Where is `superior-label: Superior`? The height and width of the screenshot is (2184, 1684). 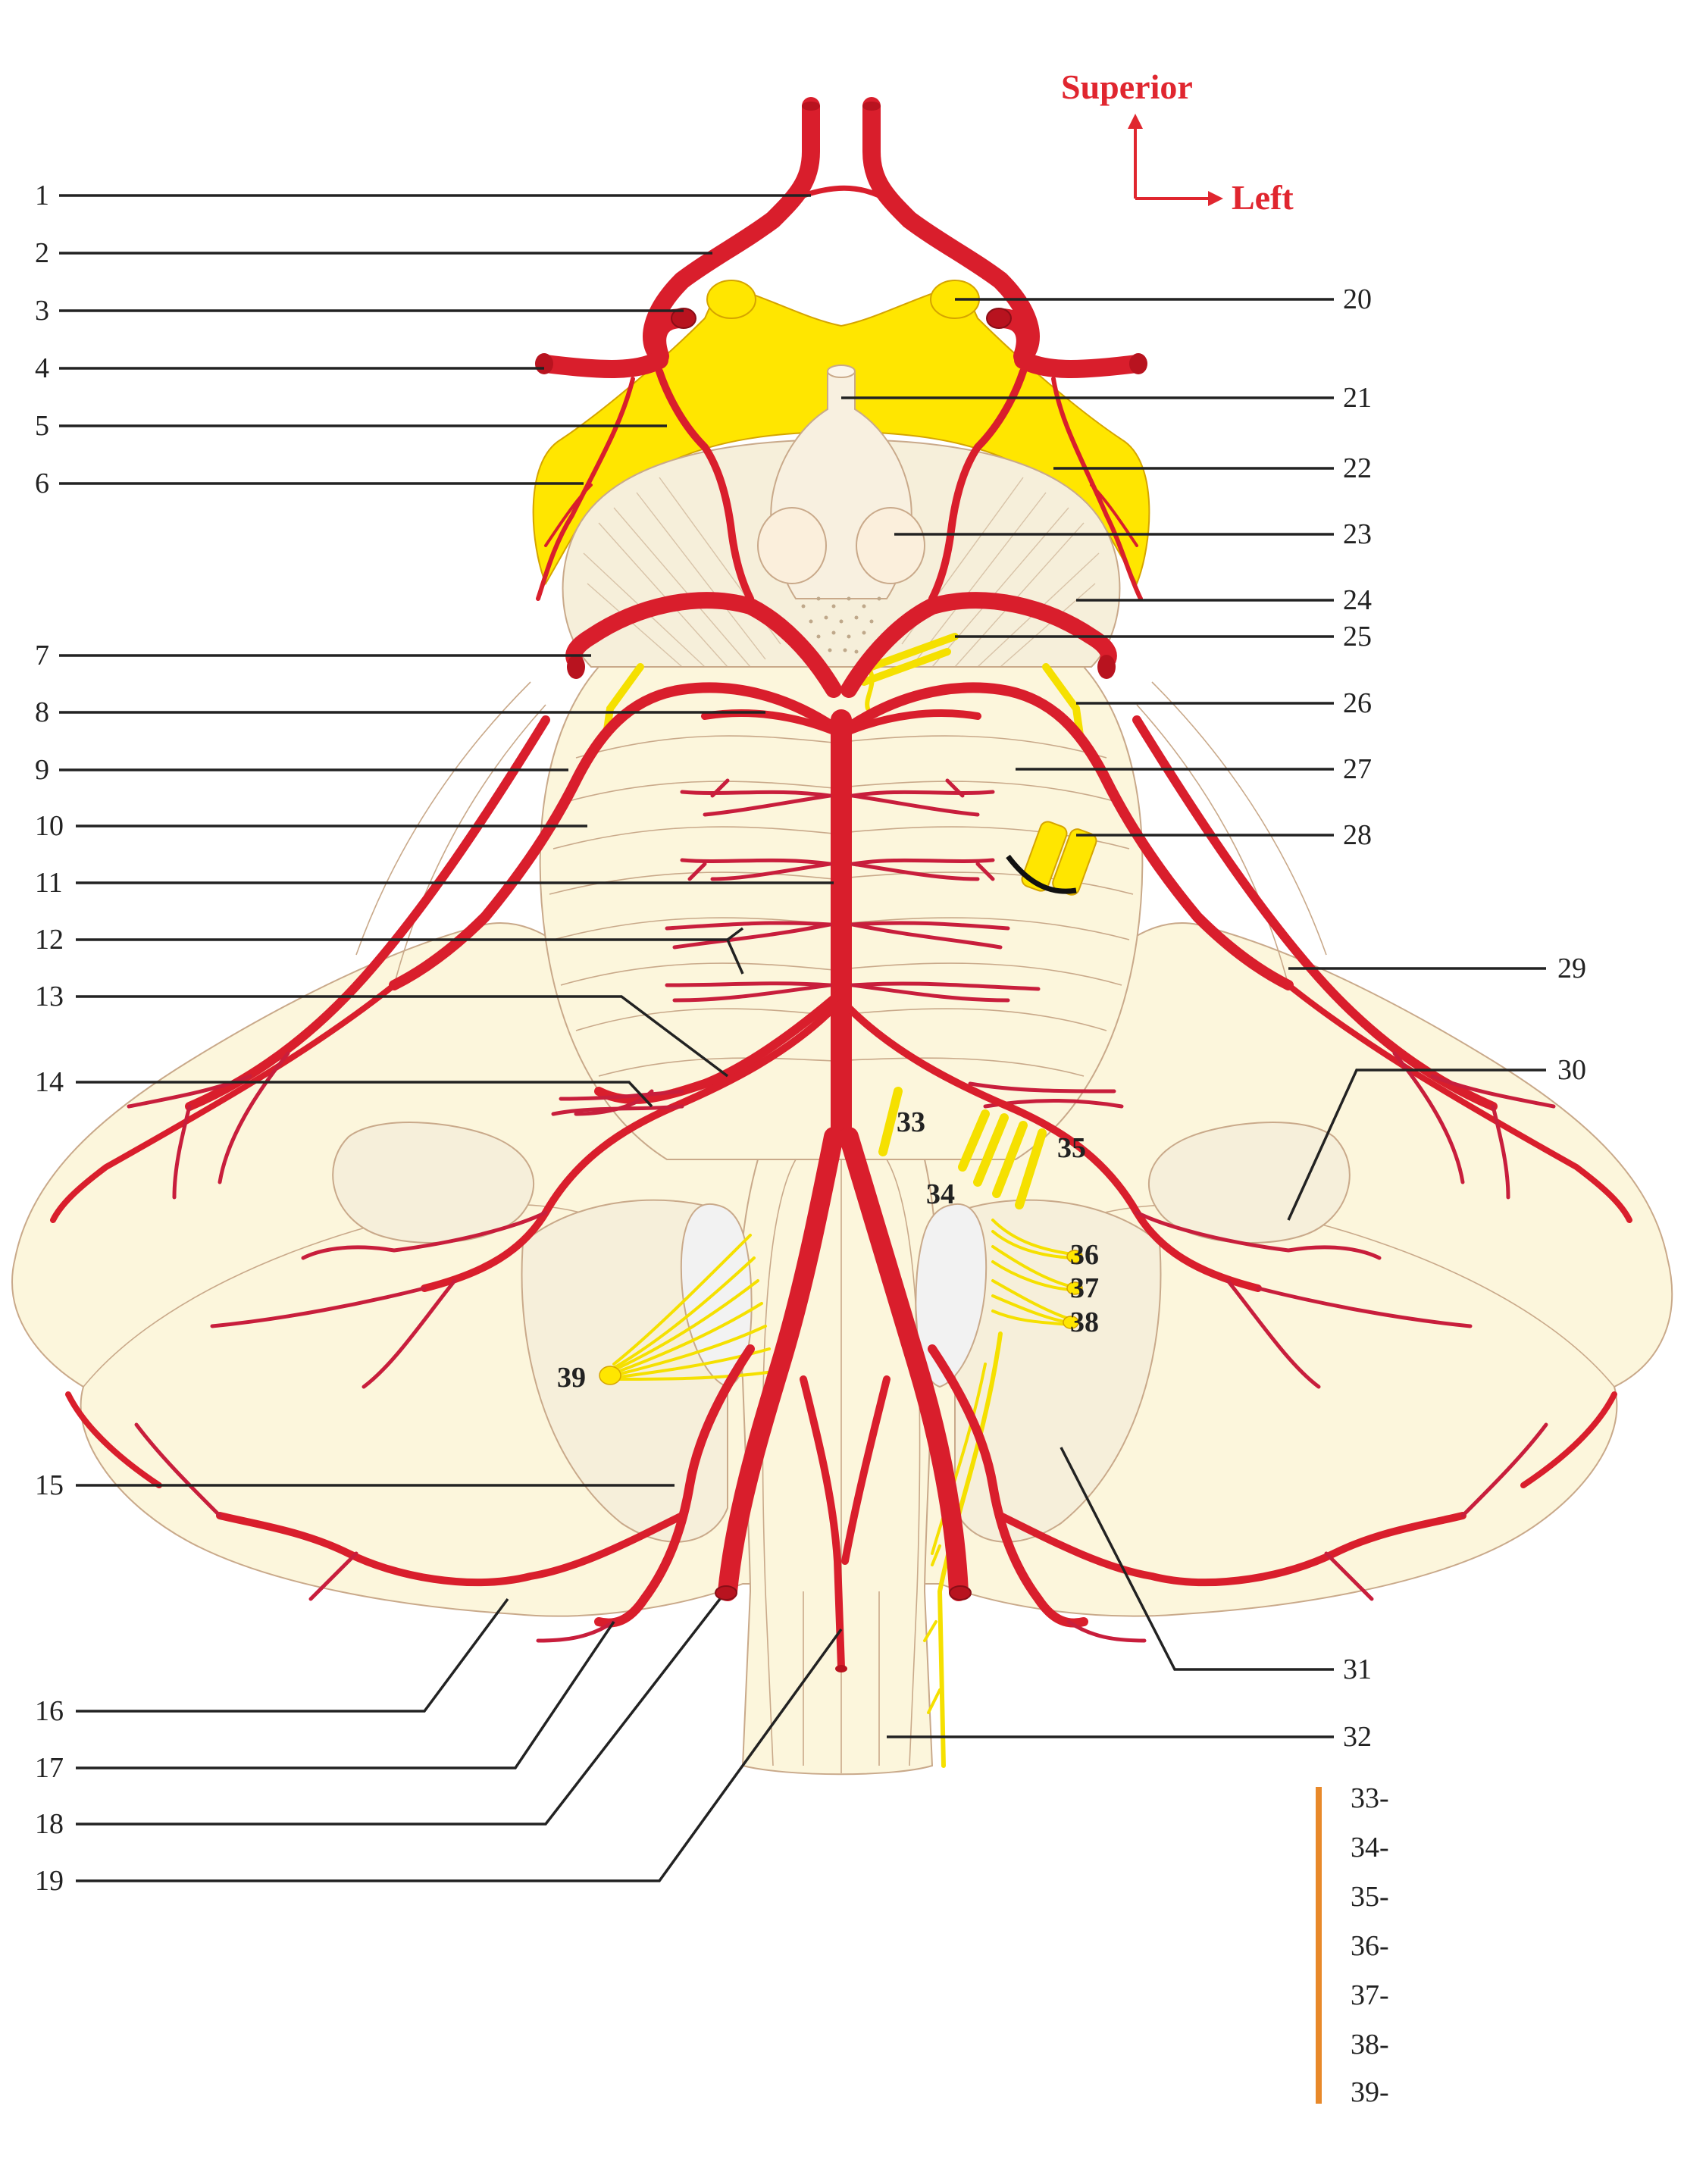 superior-label: Superior is located at coordinates (1127, 86).